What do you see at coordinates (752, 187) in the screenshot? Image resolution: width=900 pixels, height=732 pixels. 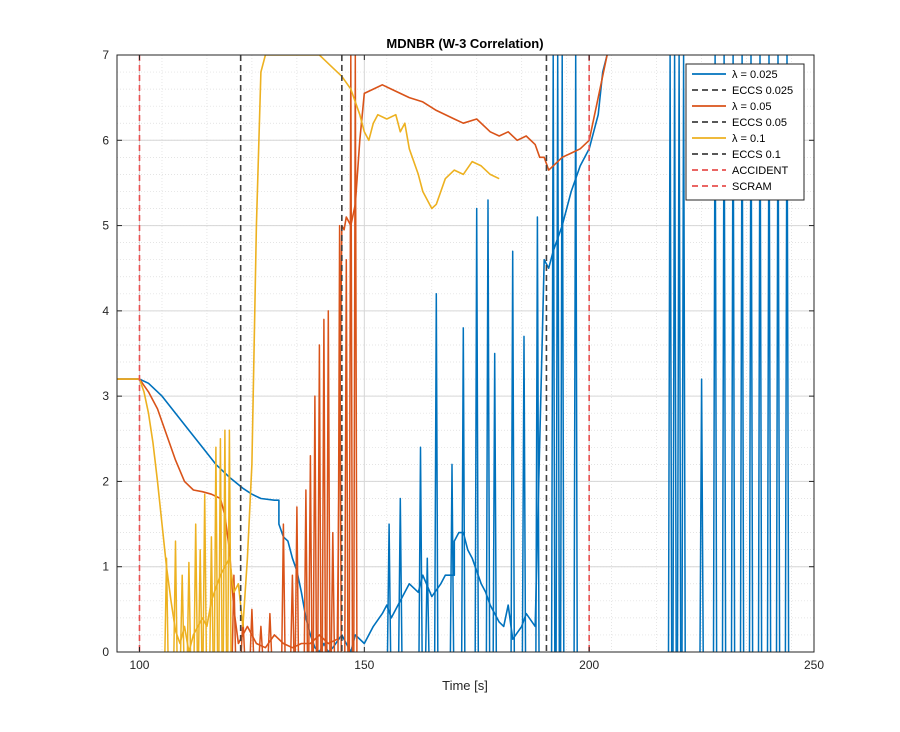 I see `legend-entry-label: SCRAM` at bounding box center [752, 187].